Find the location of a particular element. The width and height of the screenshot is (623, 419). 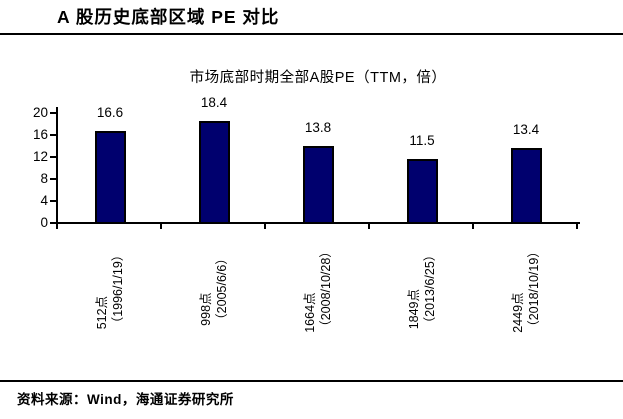

bar-value-label: 18.4 is located at coordinates (214, 102).